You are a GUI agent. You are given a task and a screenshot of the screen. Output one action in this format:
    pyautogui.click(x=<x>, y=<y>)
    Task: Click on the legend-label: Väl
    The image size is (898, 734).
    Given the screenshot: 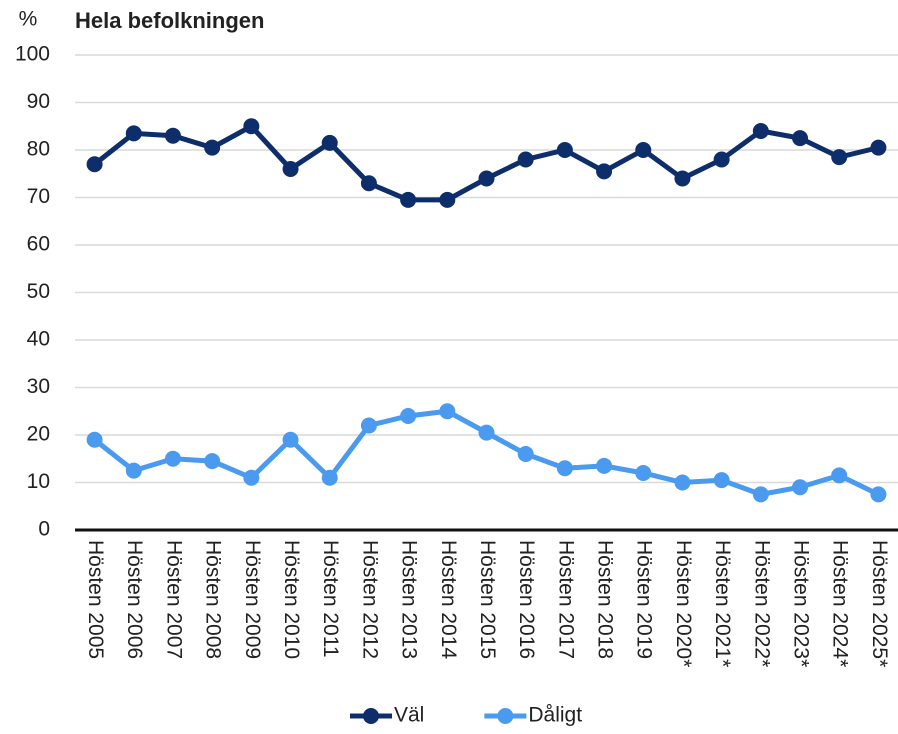 What is the action you would take?
    pyautogui.click(x=409, y=715)
    